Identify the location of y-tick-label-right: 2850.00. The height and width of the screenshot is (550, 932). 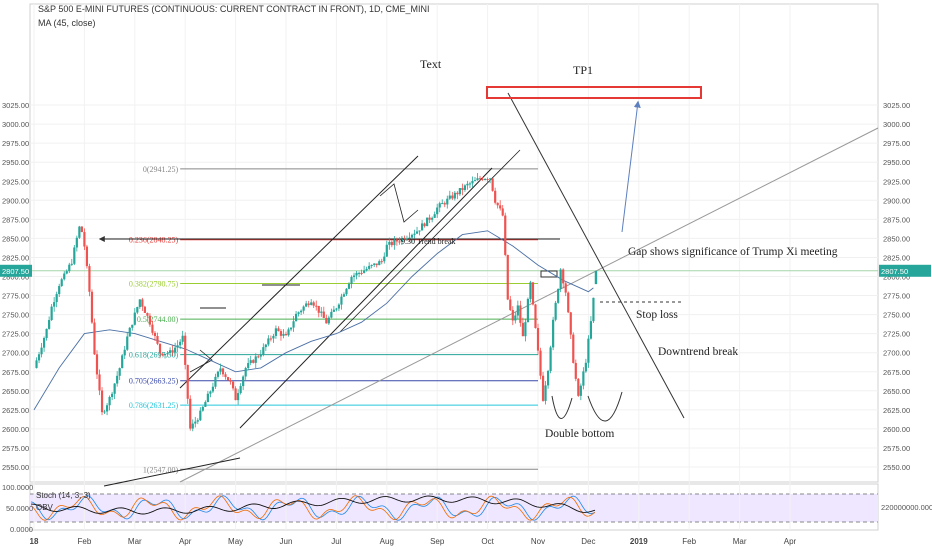
(896, 238).